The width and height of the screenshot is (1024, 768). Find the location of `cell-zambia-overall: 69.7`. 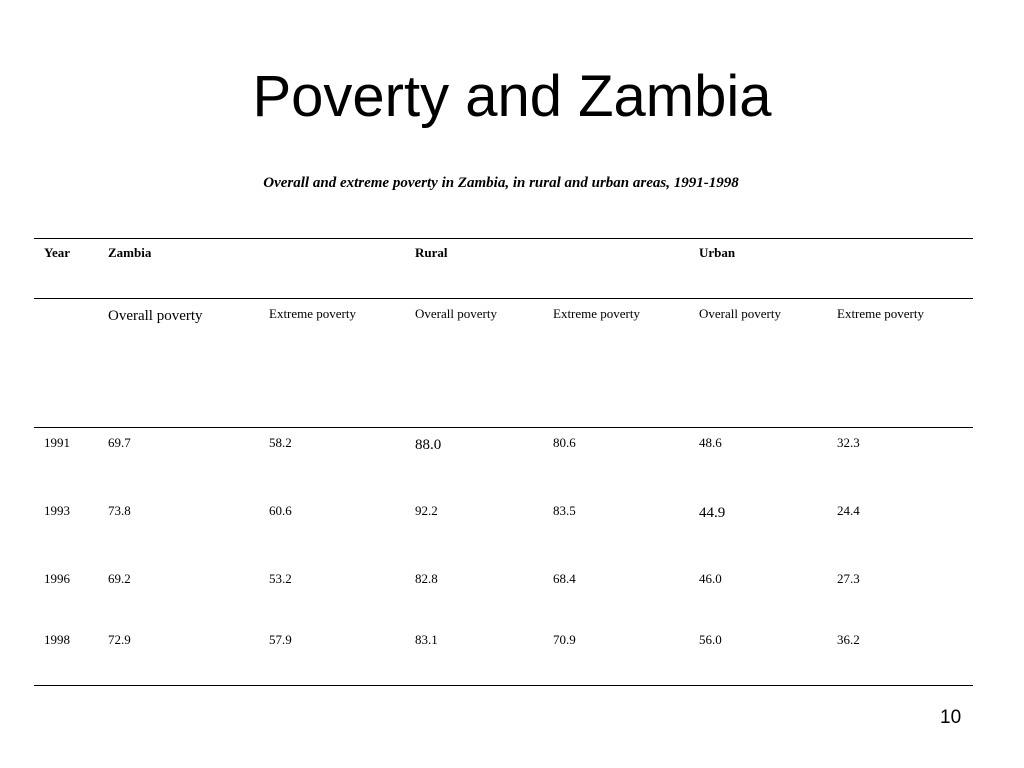

cell-zambia-overall: 69.7 is located at coordinates (119, 442).